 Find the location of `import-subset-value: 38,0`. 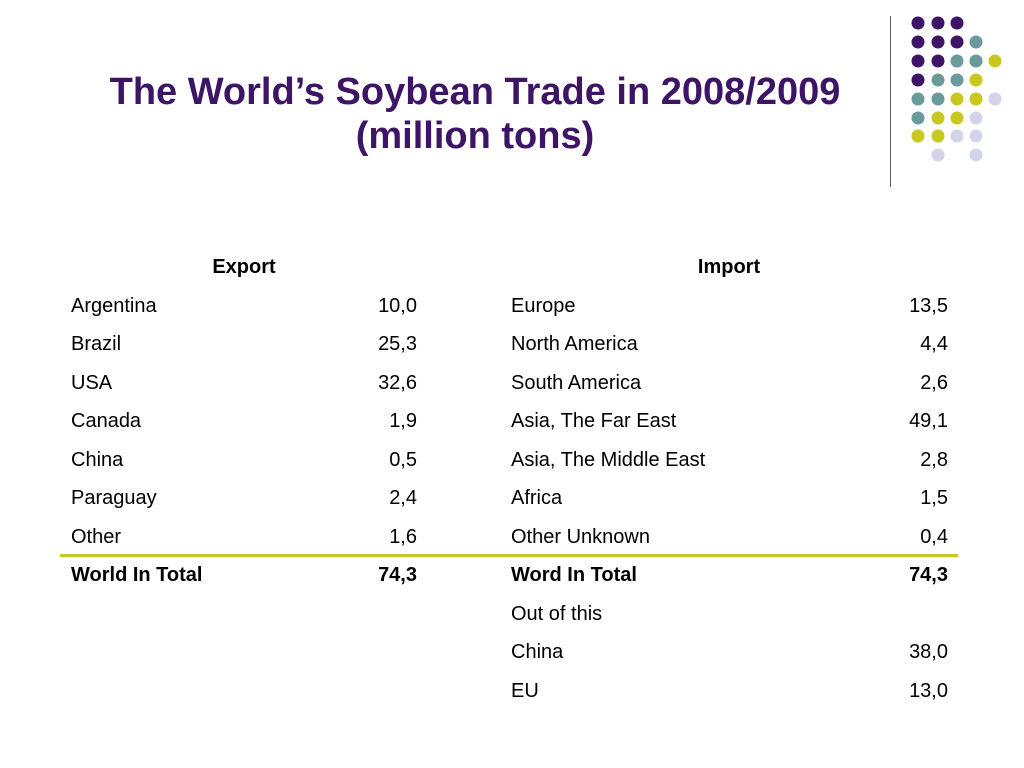

import-subset-value: 38,0 is located at coordinates (928, 652).